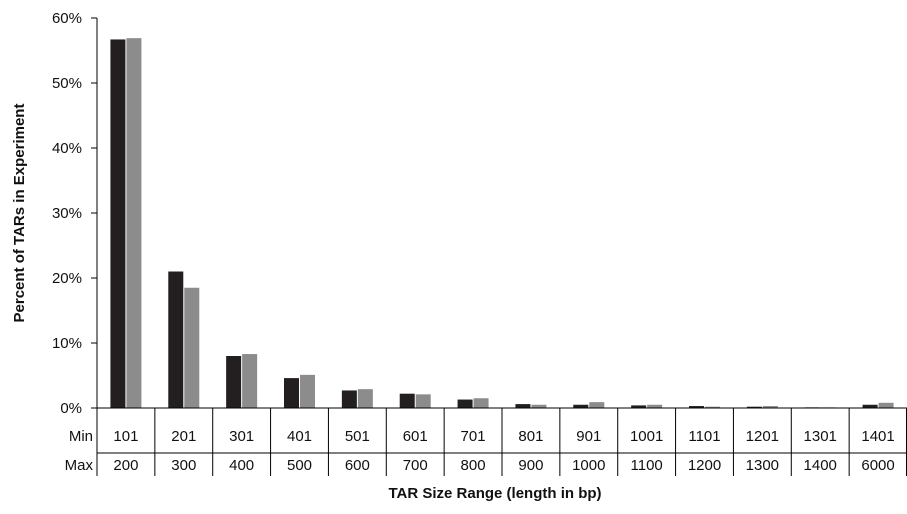 Image resolution: width=907 pixels, height=514 pixels. I want to click on y-tick-label: 60%, so click(67, 18).